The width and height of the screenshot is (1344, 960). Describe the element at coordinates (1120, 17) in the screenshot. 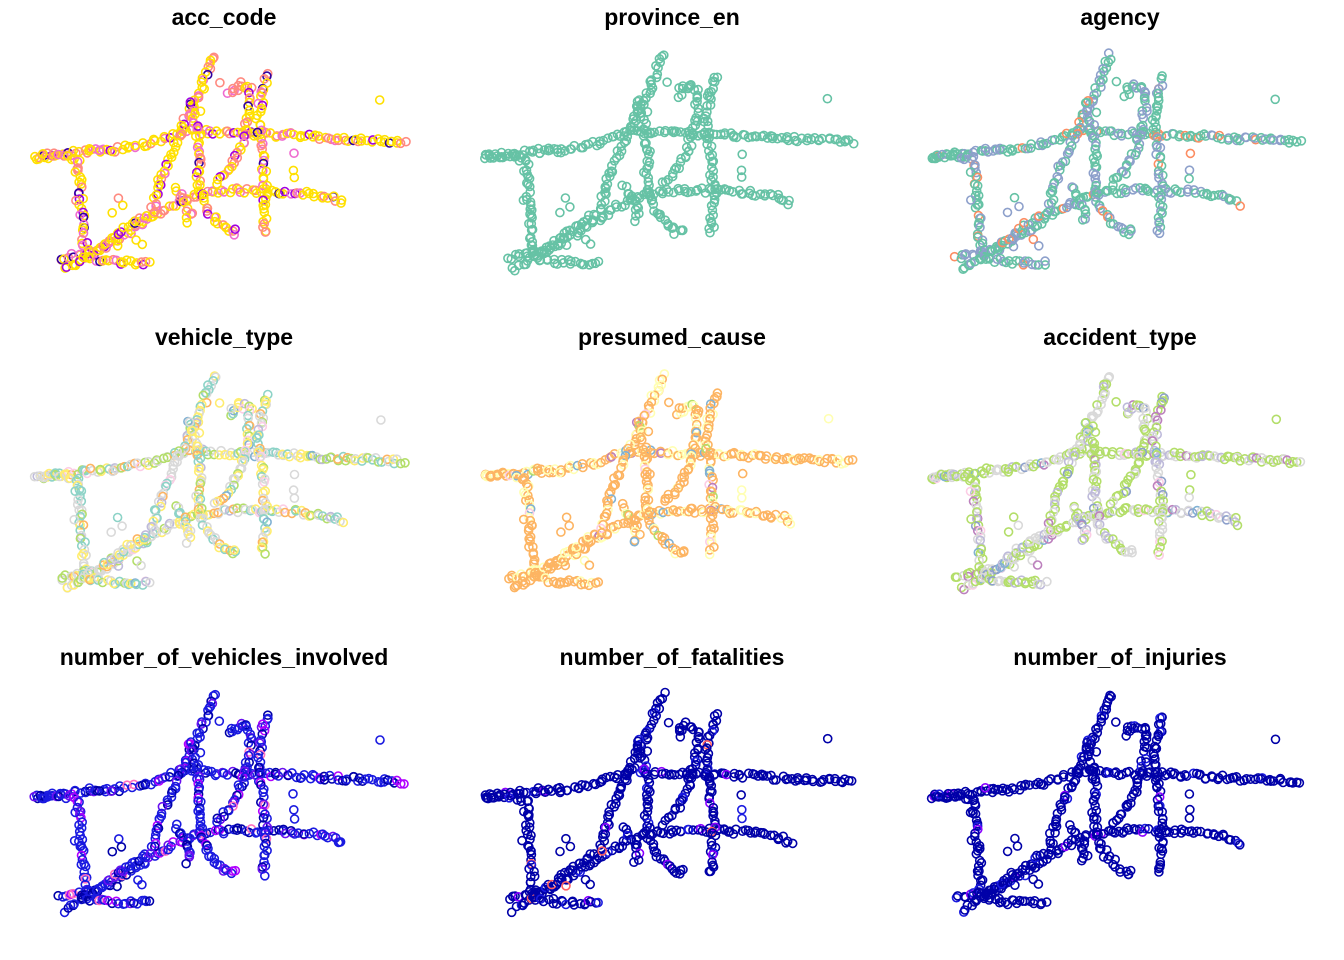

I see `panel-title: agency` at that location.